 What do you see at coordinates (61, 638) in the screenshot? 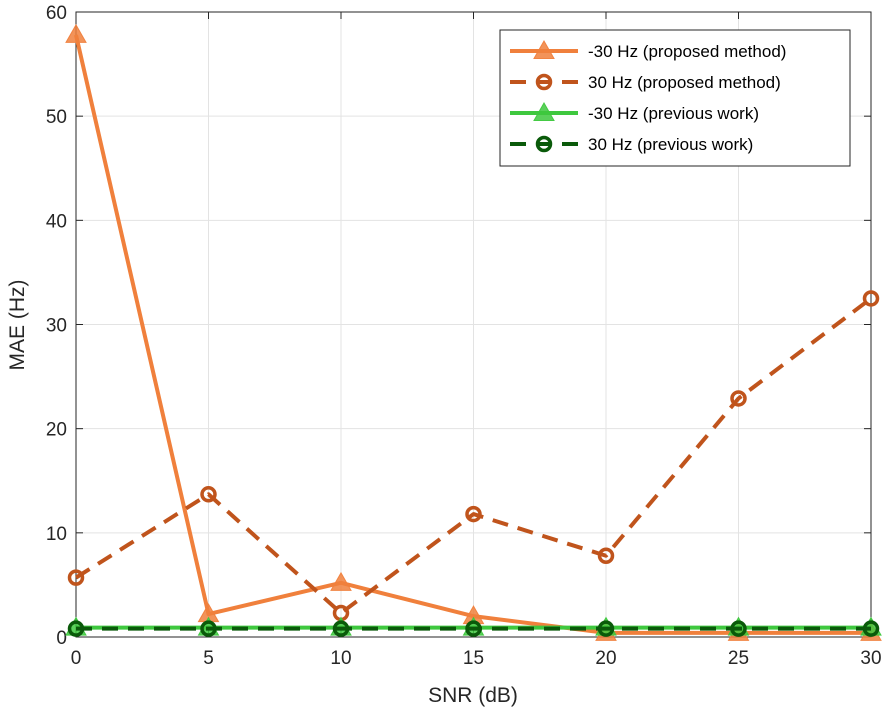
I see `y-tick-label: 0` at bounding box center [61, 638].